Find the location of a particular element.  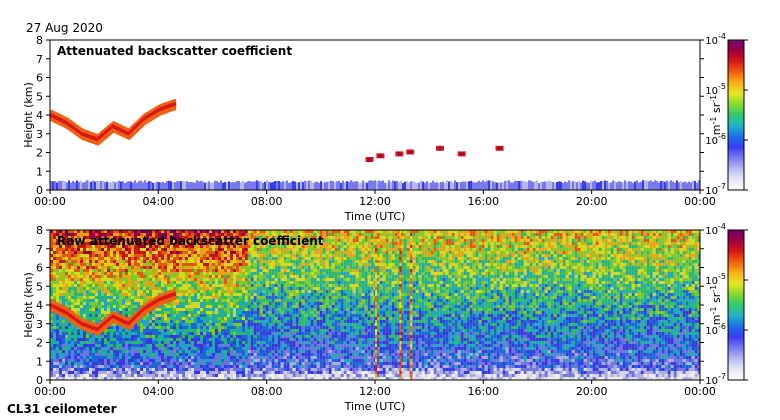

precip-streaks is located at coordinates (394, 305).